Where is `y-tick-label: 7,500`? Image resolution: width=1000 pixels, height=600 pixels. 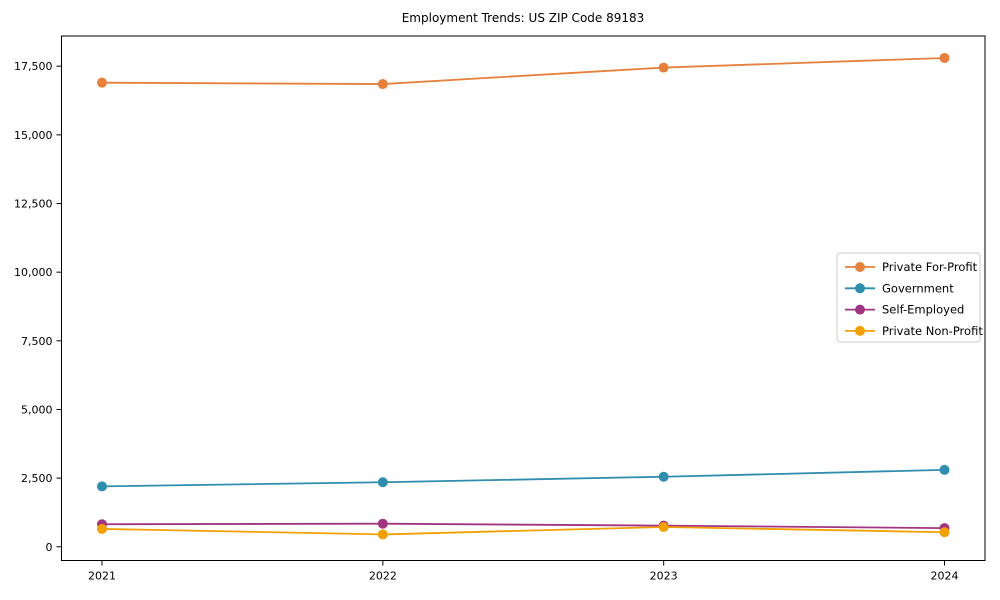 y-tick-label: 7,500 is located at coordinates (37, 341).